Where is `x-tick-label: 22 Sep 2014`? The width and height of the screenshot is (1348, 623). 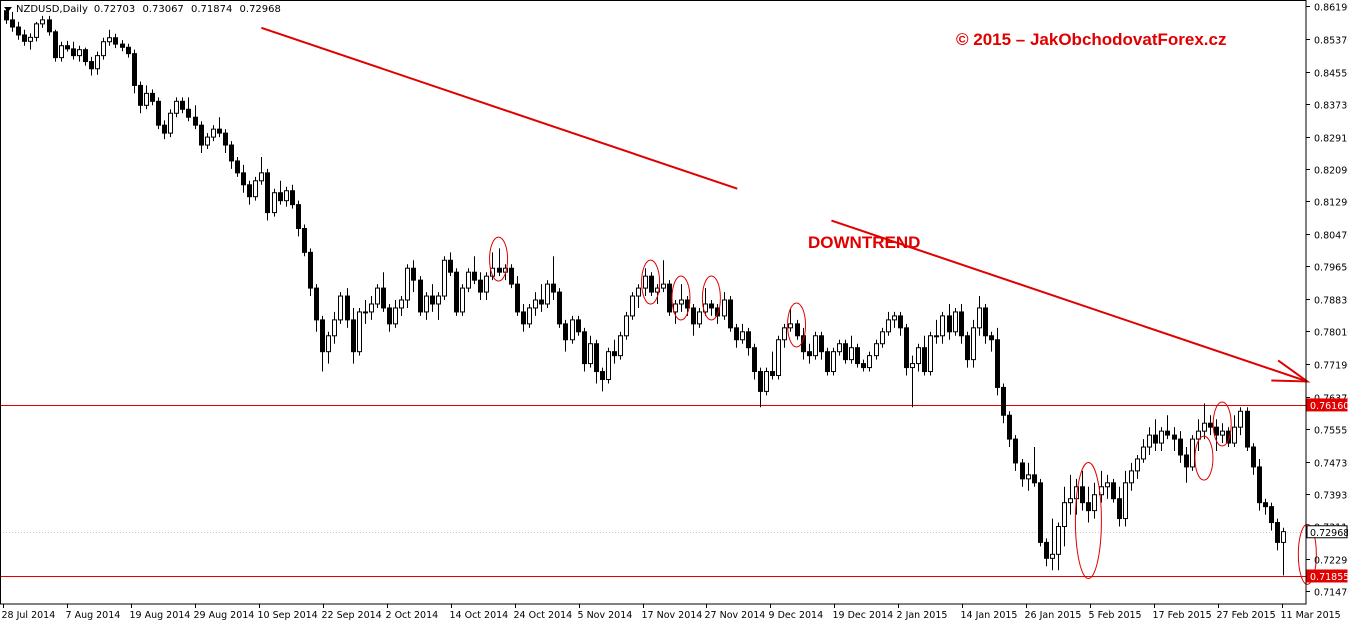
x-tick-label: 22 Sep 2014 is located at coordinates (352, 615).